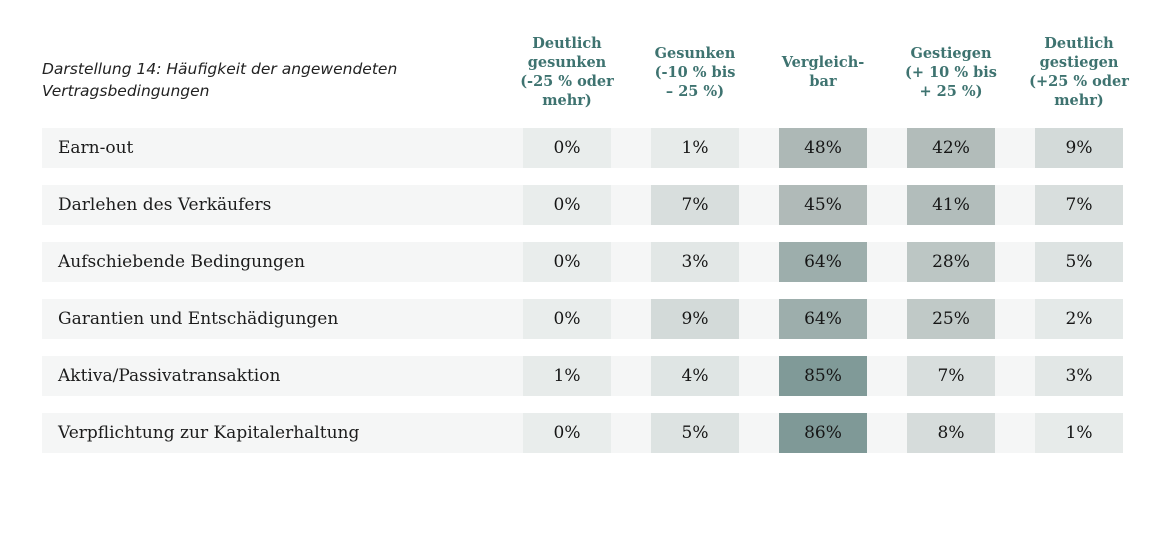 The image size is (1172, 552). Describe the element at coordinates (695, 376) in the screenshot. I see `value-cell: 4%` at that location.